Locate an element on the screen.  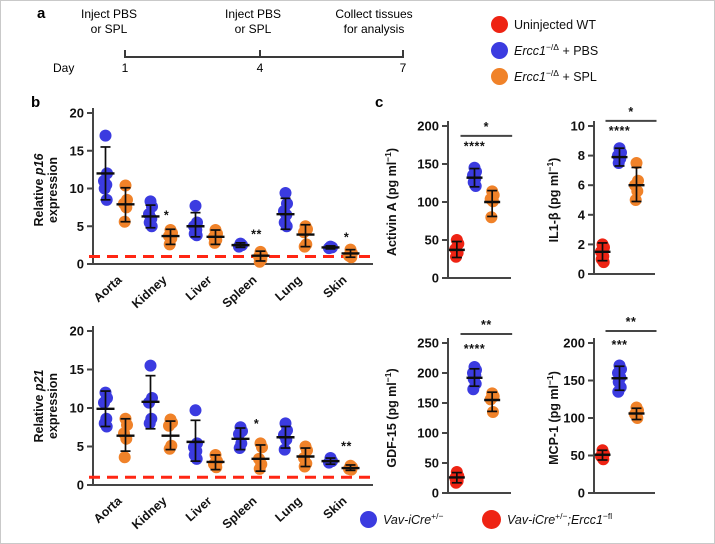
legend-item-vav-icre: Vav-iCre+/− is located at coordinates (401, 519).